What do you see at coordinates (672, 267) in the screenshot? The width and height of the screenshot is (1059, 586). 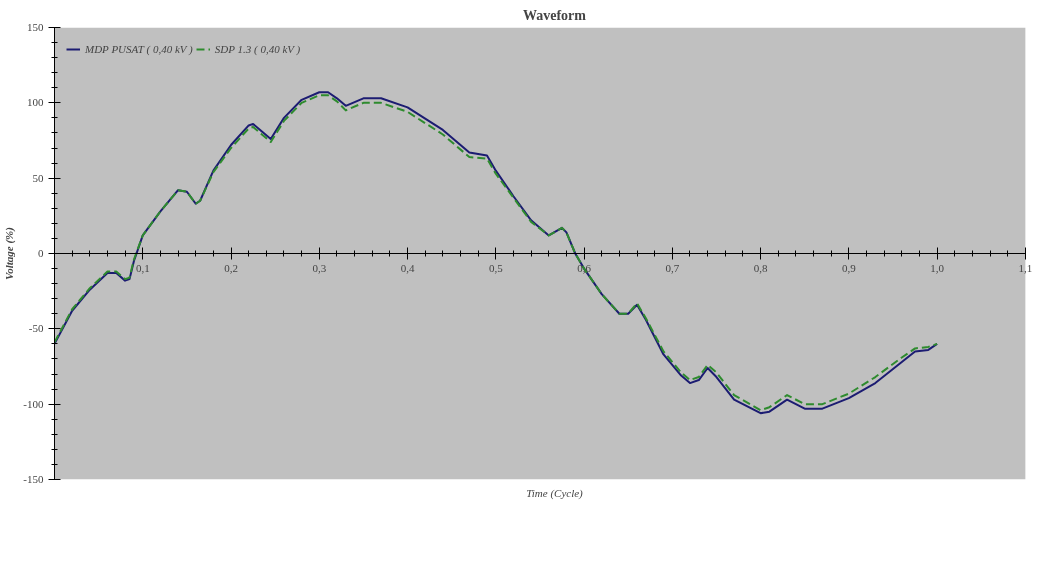 I see `x-tick-label: 0,7` at bounding box center [672, 267].